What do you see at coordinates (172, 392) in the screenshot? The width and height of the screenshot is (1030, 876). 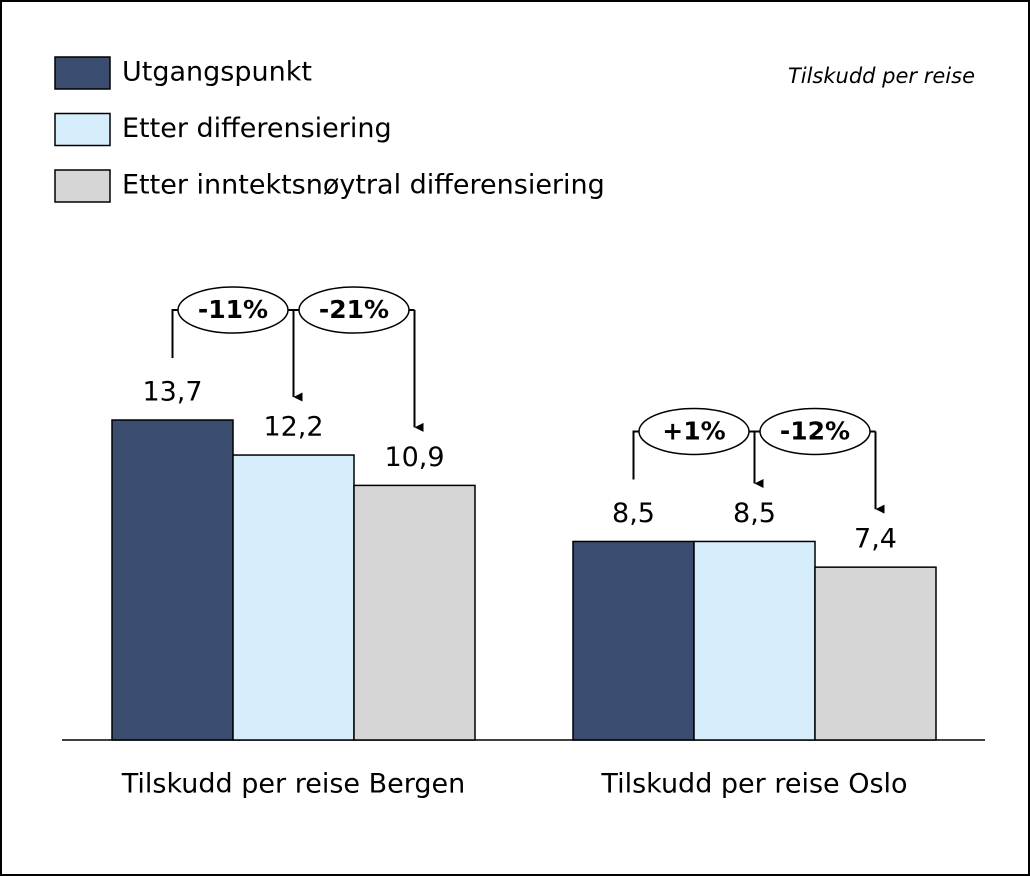 I see `value-label: 13,7` at bounding box center [172, 392].